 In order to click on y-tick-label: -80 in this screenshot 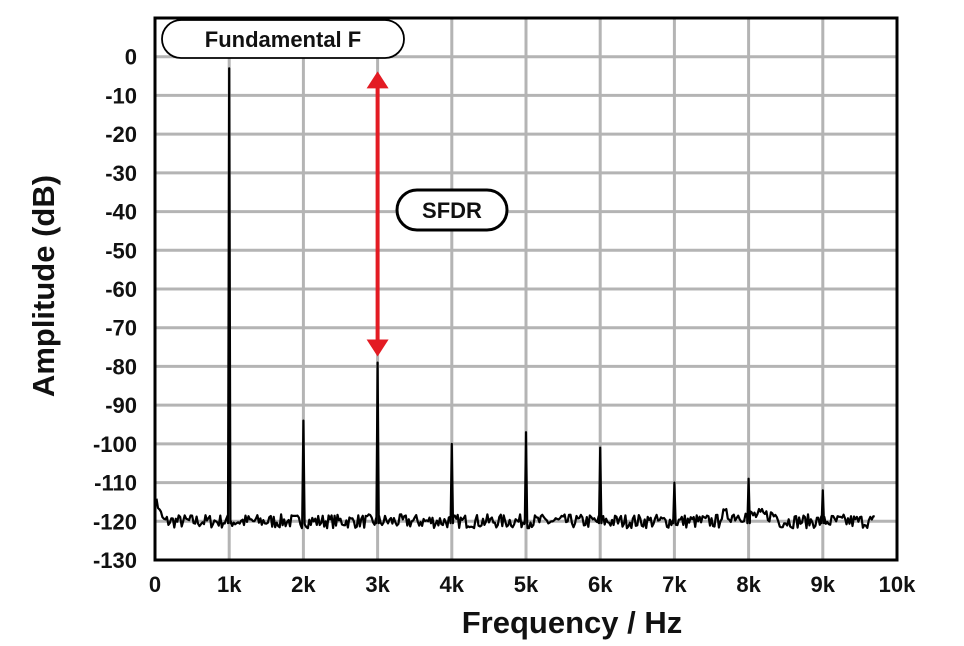, I will do `click(121, 366)`.